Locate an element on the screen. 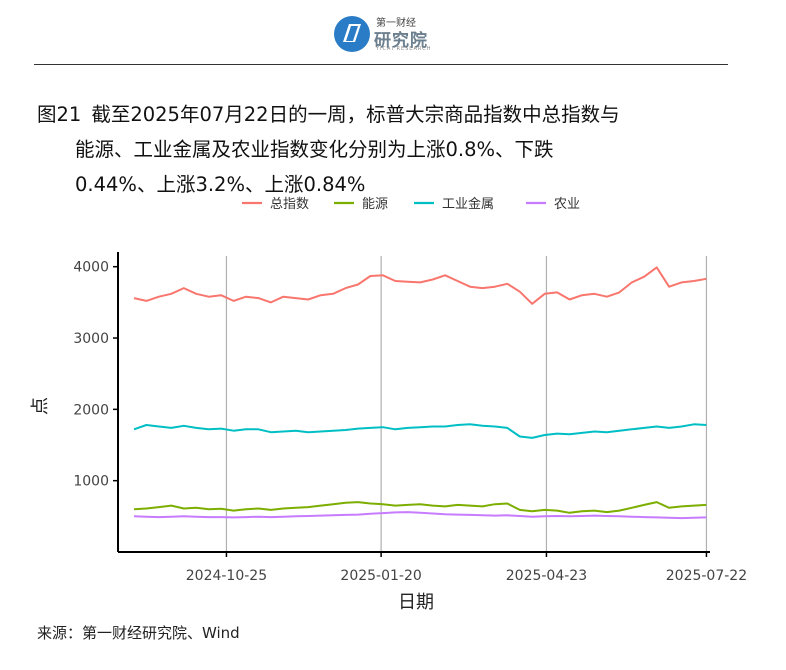 The height and width of the screenshot is (670, 786). chart-legend: 总指数 能源 工业金属 农业 is located at coordinates (411, 204).